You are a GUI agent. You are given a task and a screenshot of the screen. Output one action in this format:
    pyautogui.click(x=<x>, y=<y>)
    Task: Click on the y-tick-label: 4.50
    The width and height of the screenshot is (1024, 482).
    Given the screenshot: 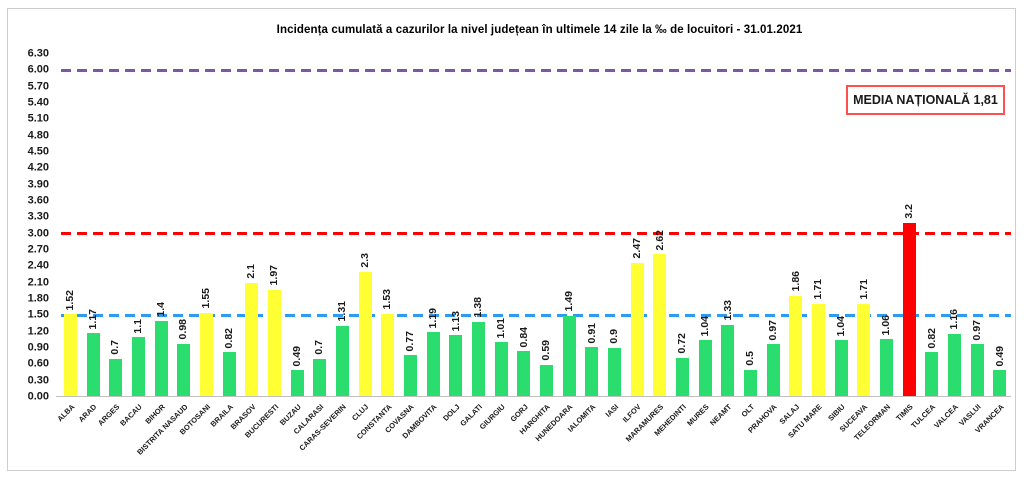 What is the action you would take?
    pyautogui.click(x=38, y=151)
    